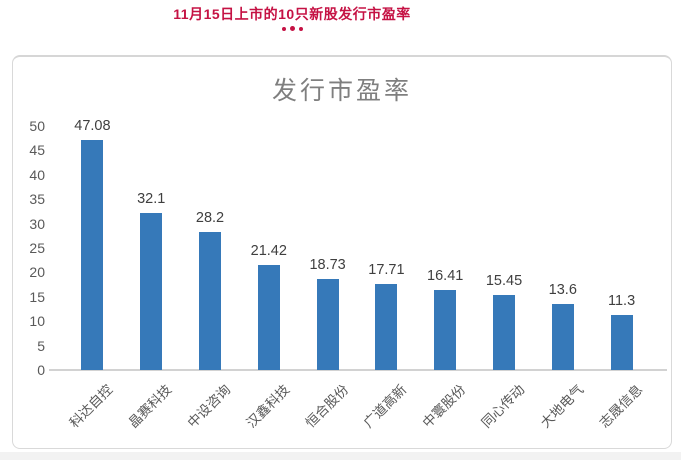  What do you see at coordinates (386, 406) in the screenshot?
I see `x-category-label: 广道高新` at bounding box center [386, 406].